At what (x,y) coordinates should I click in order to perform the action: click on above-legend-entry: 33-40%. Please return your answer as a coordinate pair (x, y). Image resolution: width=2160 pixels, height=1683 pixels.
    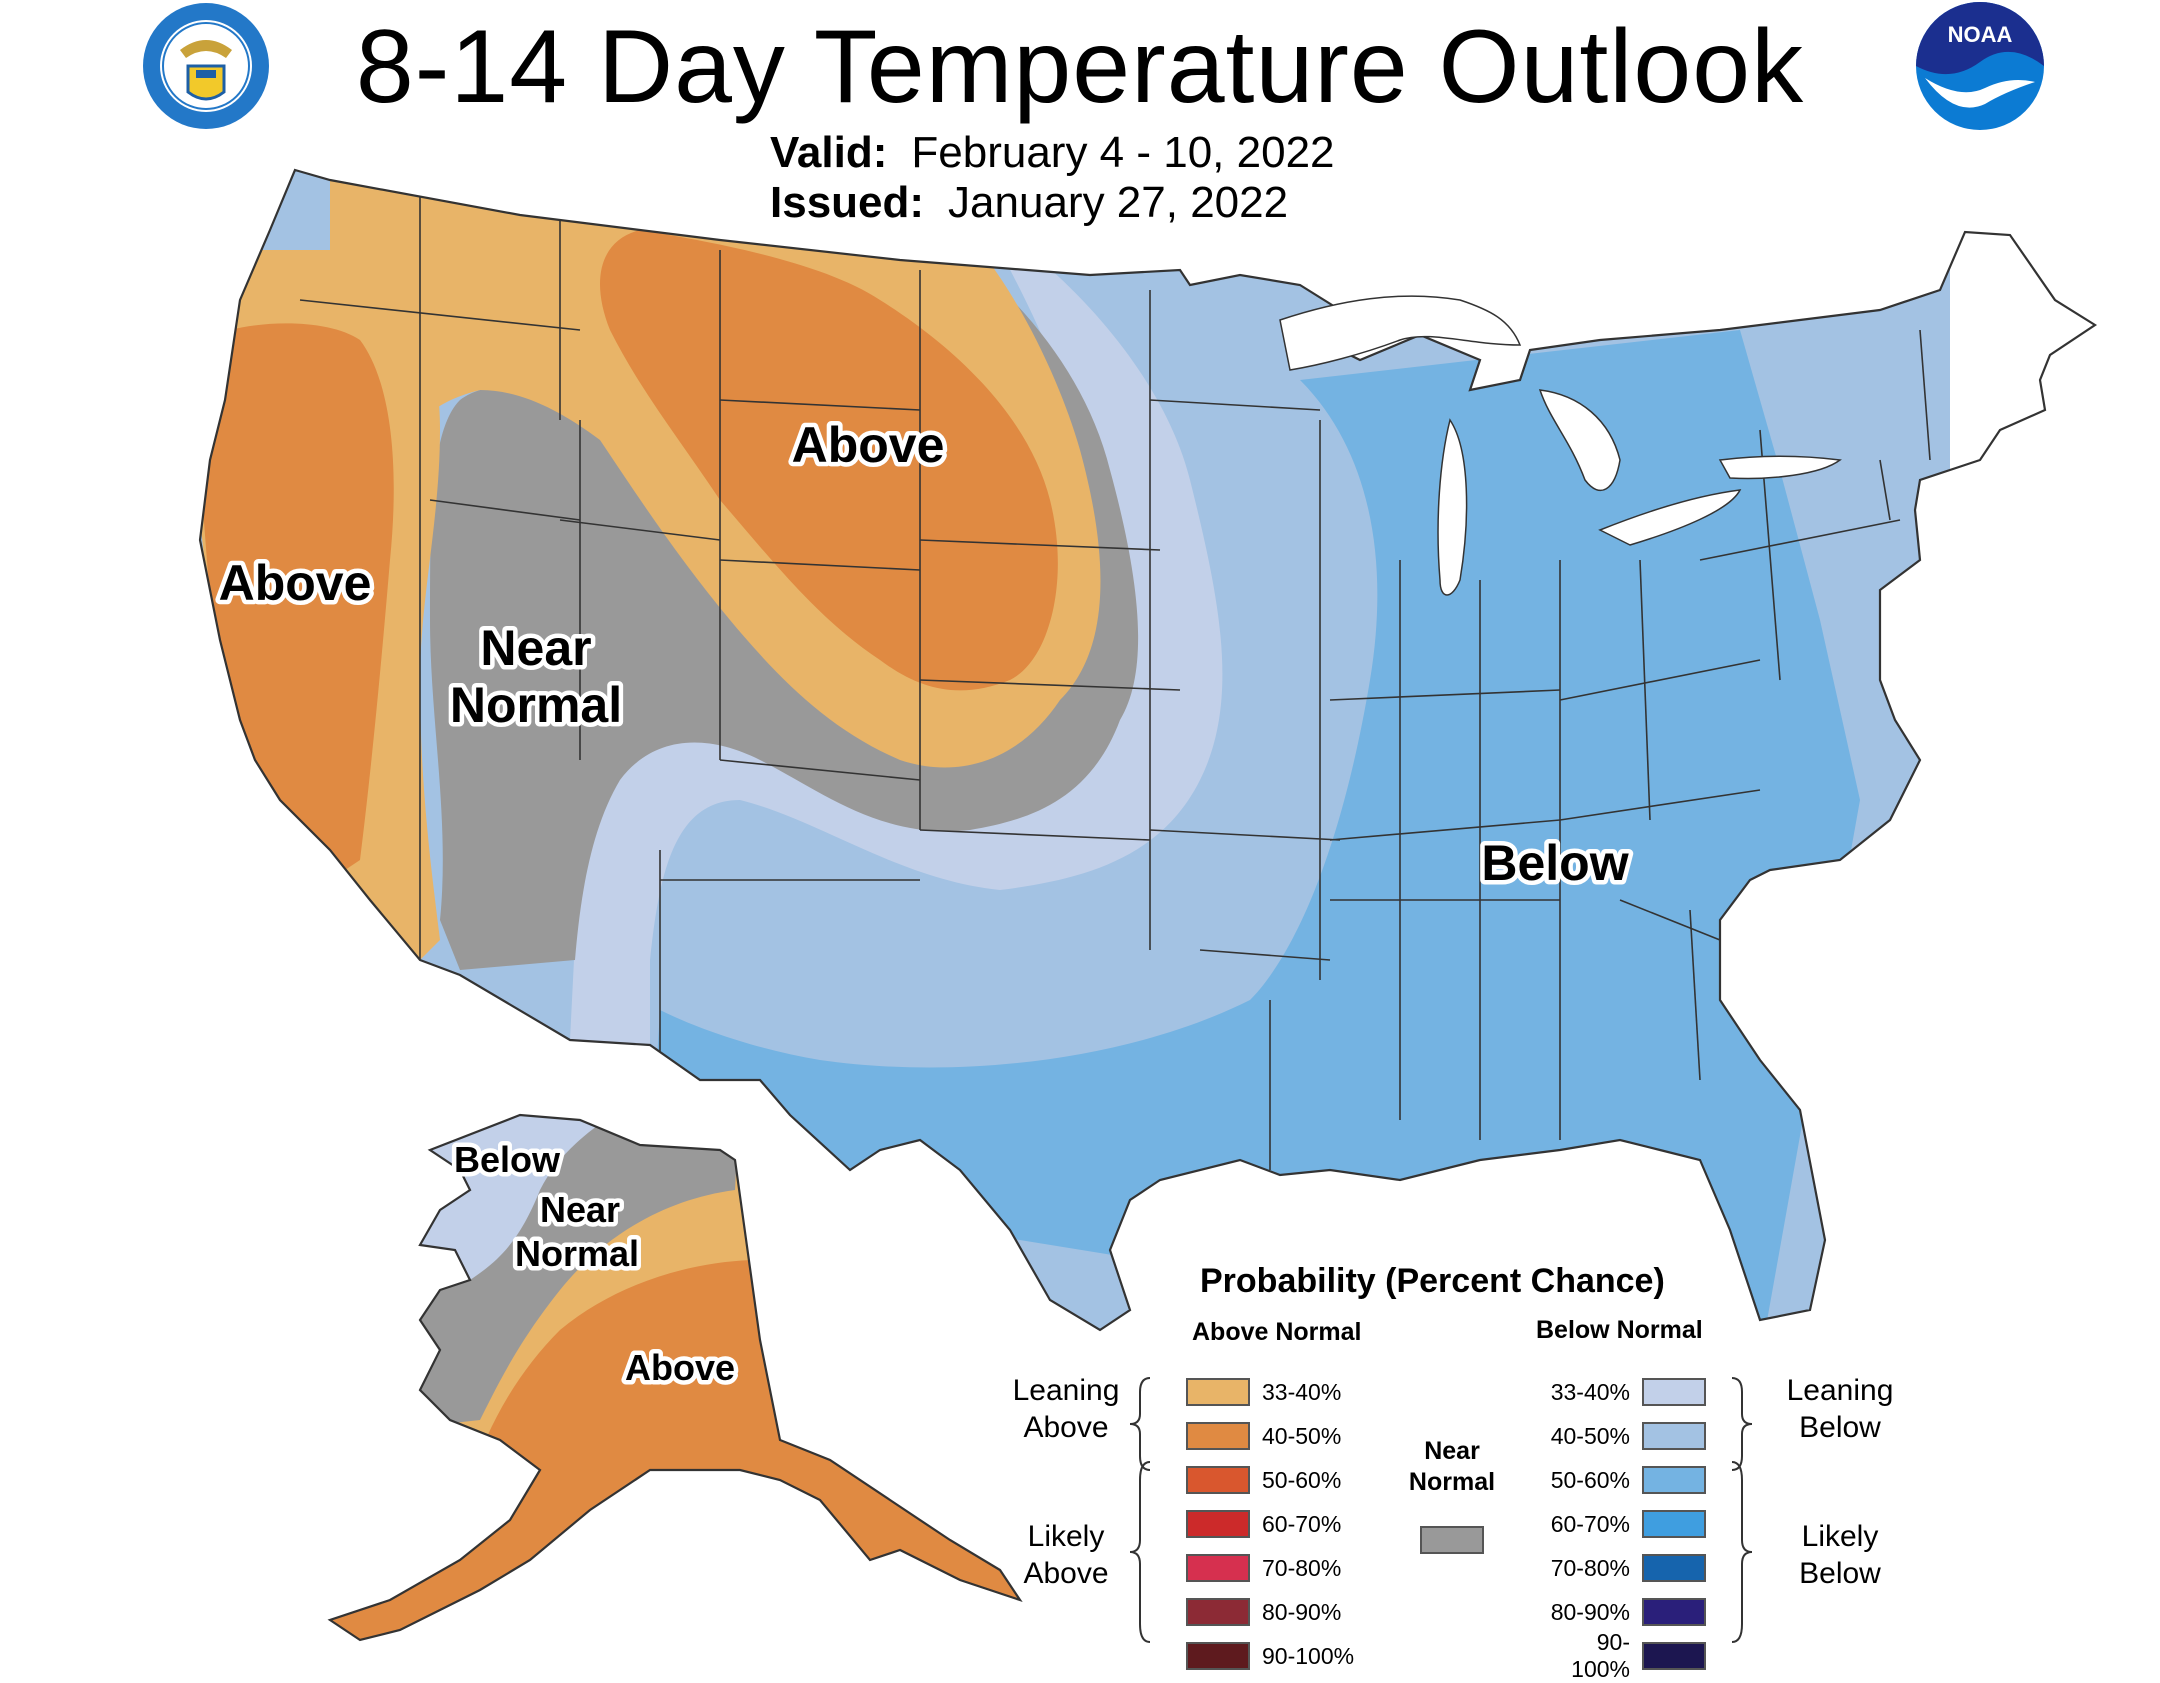
    Looking at the image, I should click on (1263, 1392).